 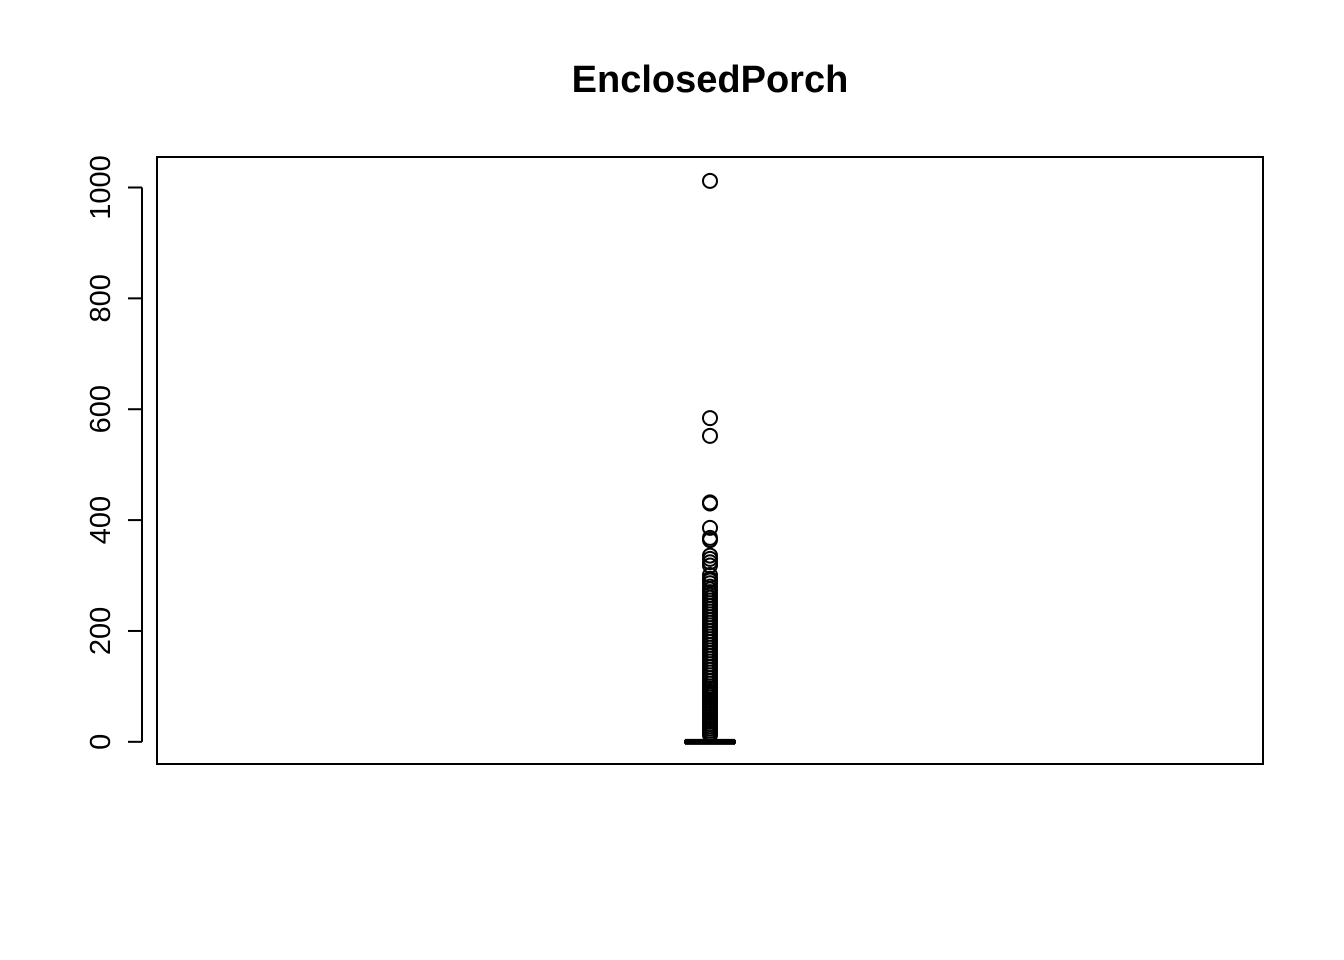 What do you see at coordinates (101, 187) in the screenshot?
I see `y-tick-label: 1000` at bounding box center [101, 187].